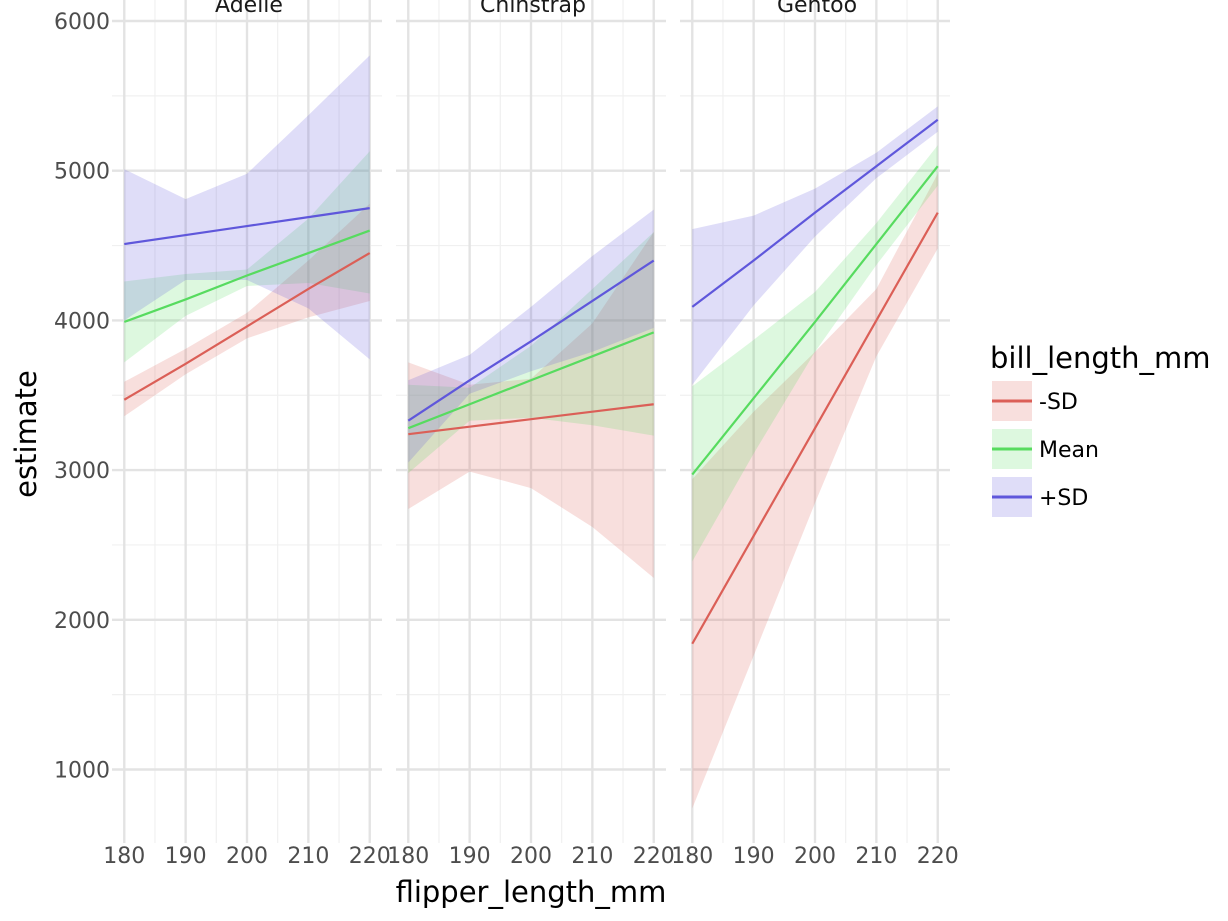 The image size is (1228, 921). Describe the element at coordinates (82, 321) in the screenshot. I see `y-tick-label: 4000` at that location.